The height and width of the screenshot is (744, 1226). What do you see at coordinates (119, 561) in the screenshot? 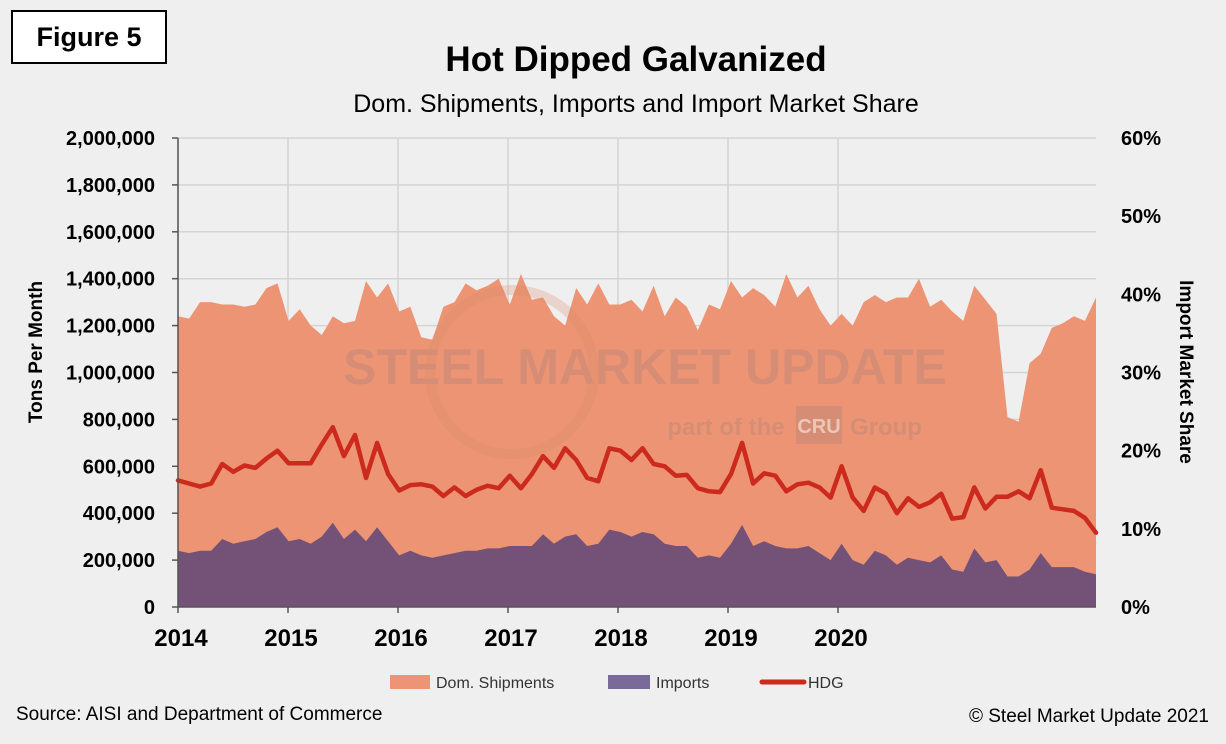
I see `y-tick-label: 200,000` at bounding box center [119, 561].